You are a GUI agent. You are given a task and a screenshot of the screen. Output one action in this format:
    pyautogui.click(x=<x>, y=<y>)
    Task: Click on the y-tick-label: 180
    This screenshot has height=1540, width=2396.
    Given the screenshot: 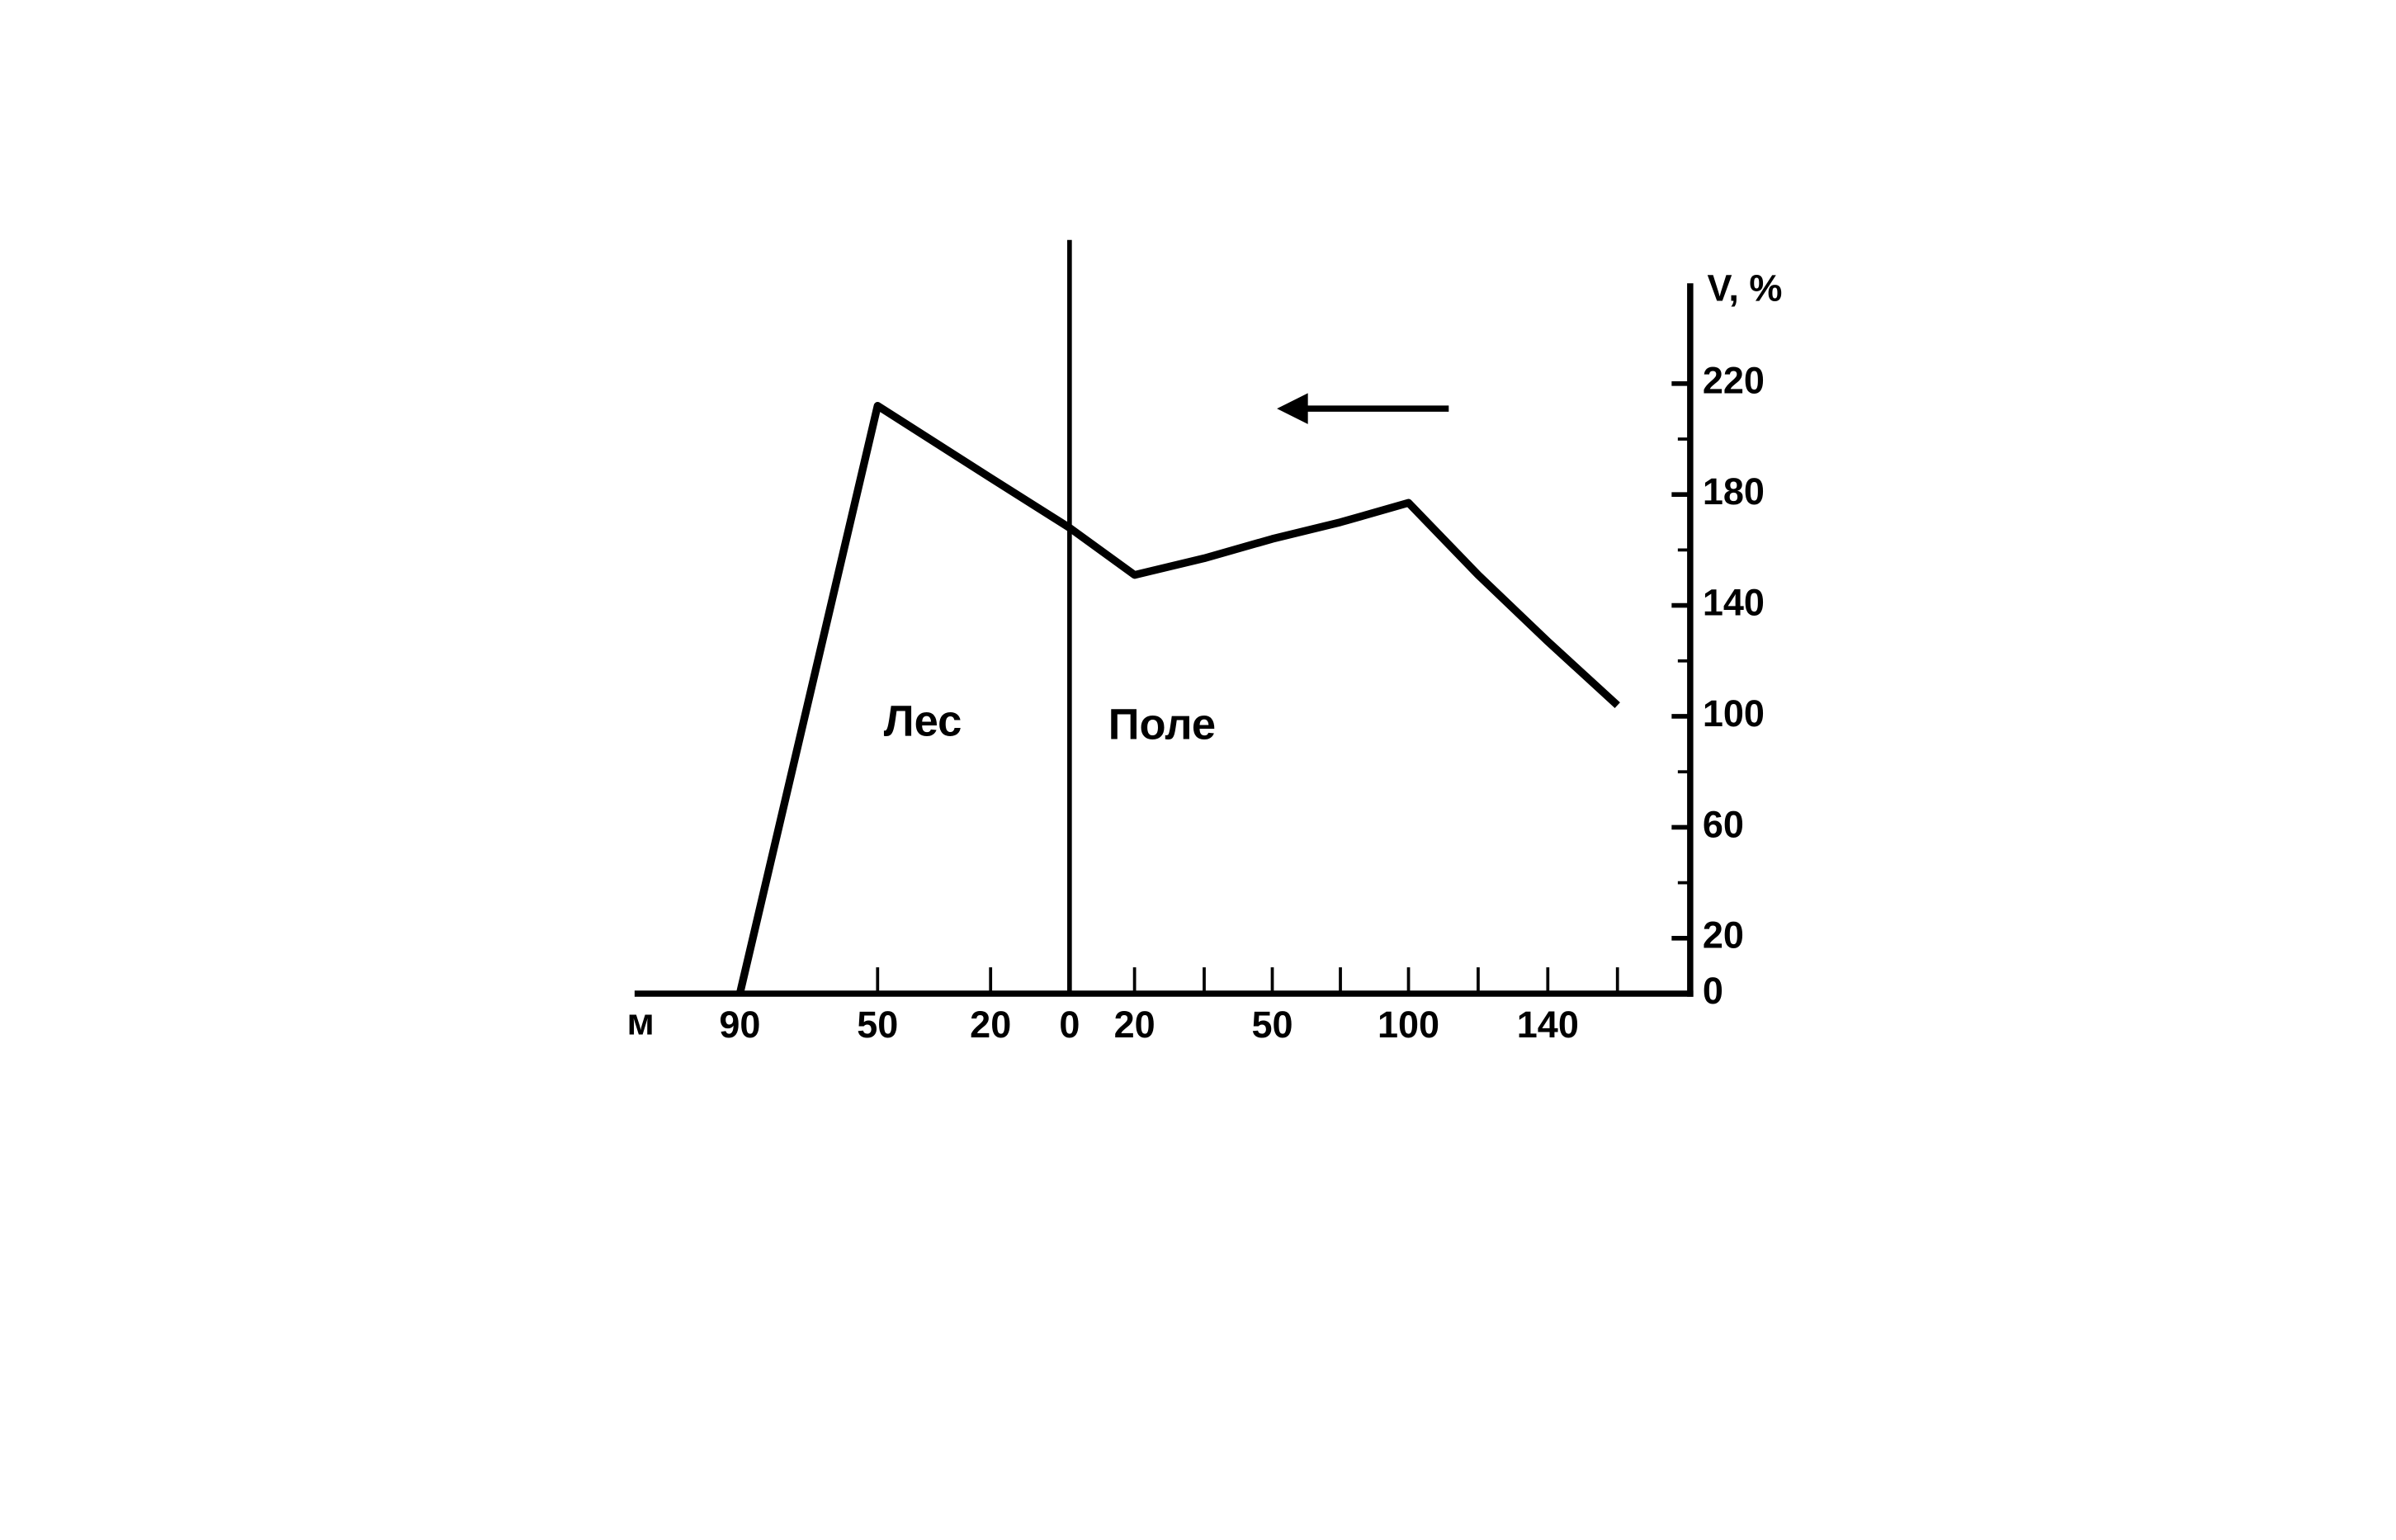 What is the action you would take?
    pyautogui.click(x=1734, y=492)
    